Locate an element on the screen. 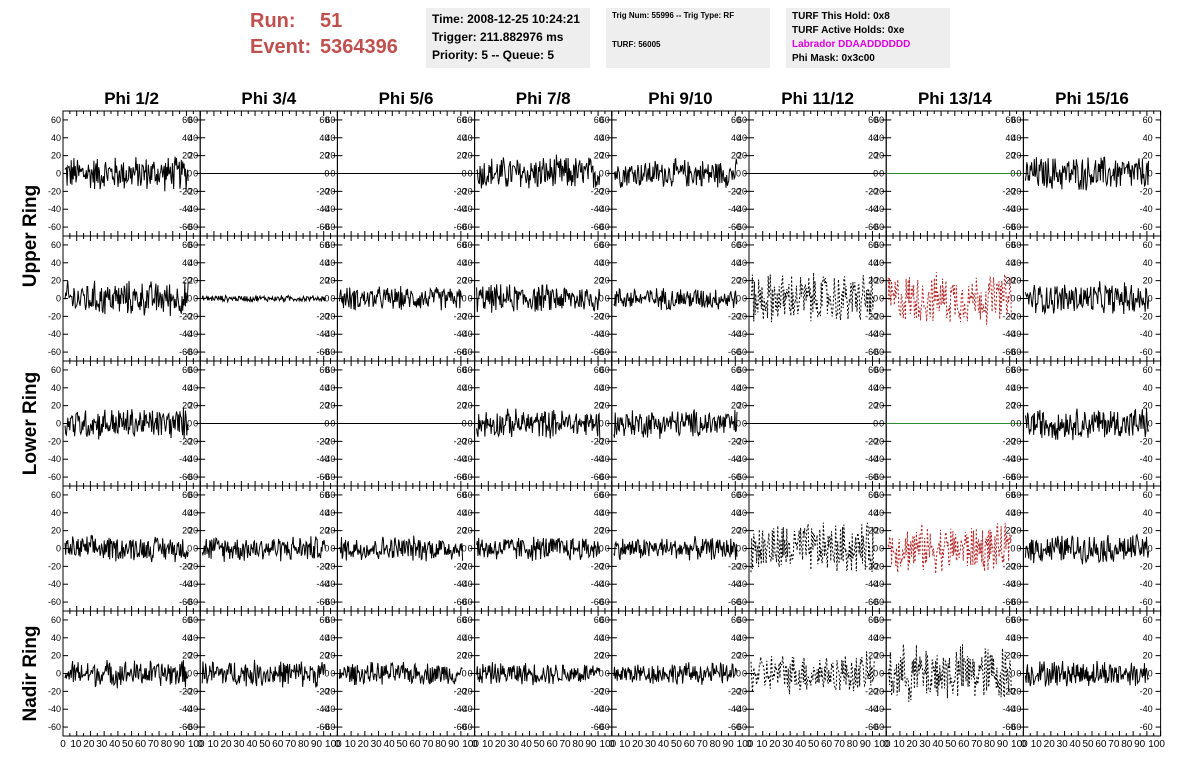  panel-frame is located at coordinates (406, 673).